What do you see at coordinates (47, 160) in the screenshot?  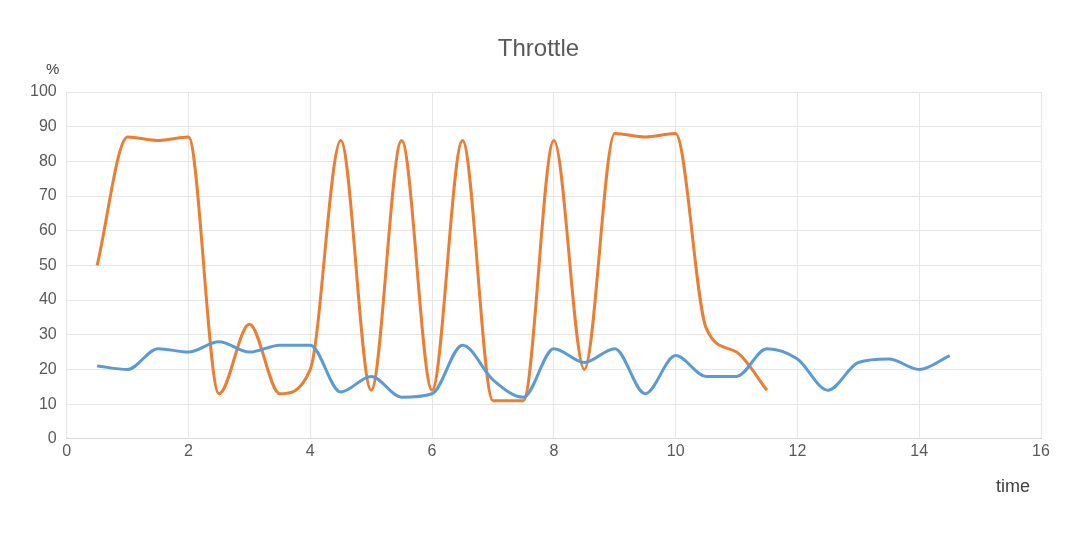 I see `y-tick-label: 80` at bounding box center [47, 160].